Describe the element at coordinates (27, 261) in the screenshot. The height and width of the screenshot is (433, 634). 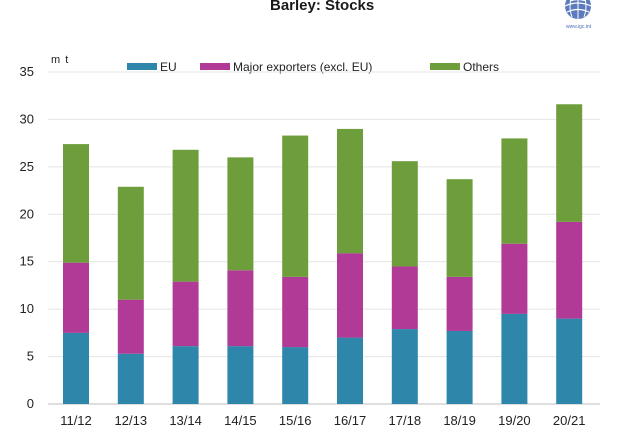
I see `y-tick-label: 15` at that location.